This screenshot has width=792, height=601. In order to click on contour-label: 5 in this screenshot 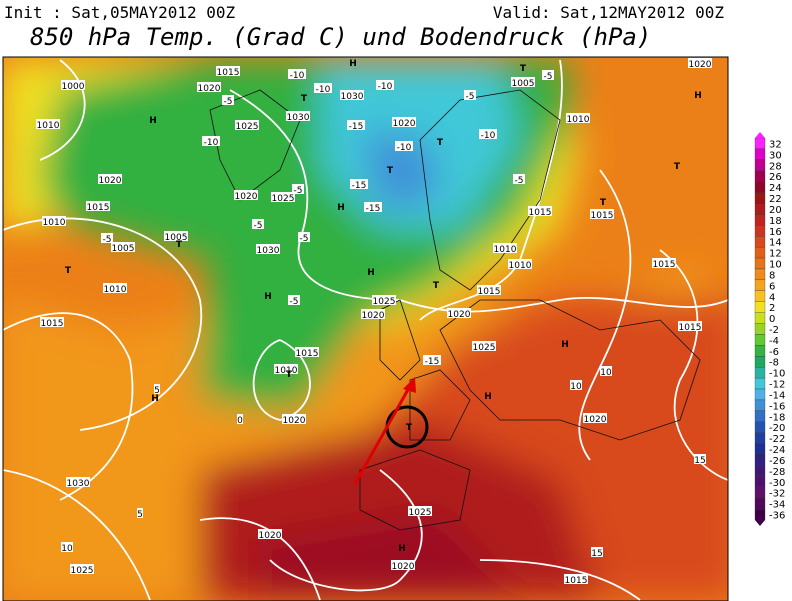, I will do `click(140, 515)`.